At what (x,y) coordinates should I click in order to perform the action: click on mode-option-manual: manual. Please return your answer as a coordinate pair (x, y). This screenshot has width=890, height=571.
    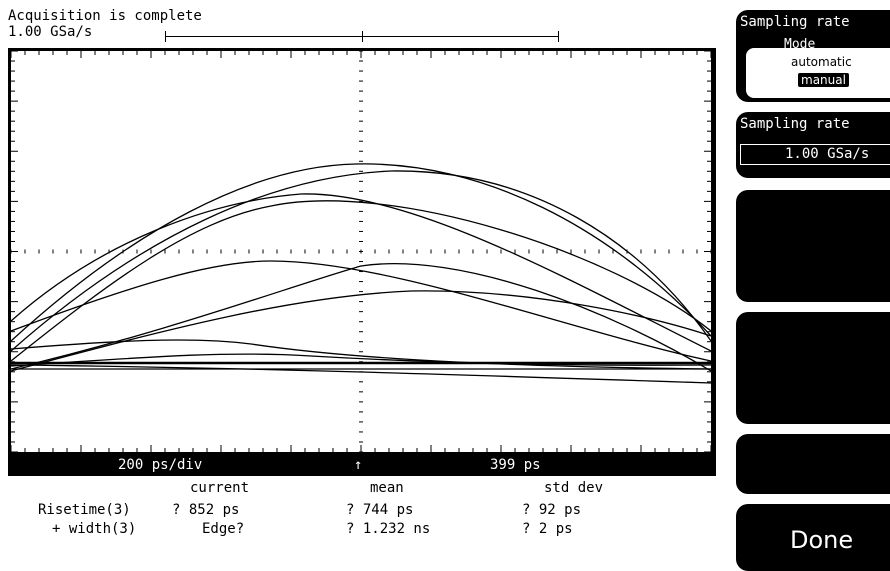
    Looking at the image, I should click on (823, 80).